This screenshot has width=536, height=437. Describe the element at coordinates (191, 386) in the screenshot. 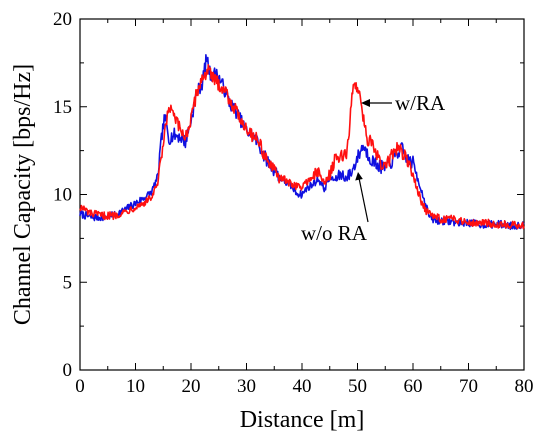

I see `x-tick-label: 20` at that location.